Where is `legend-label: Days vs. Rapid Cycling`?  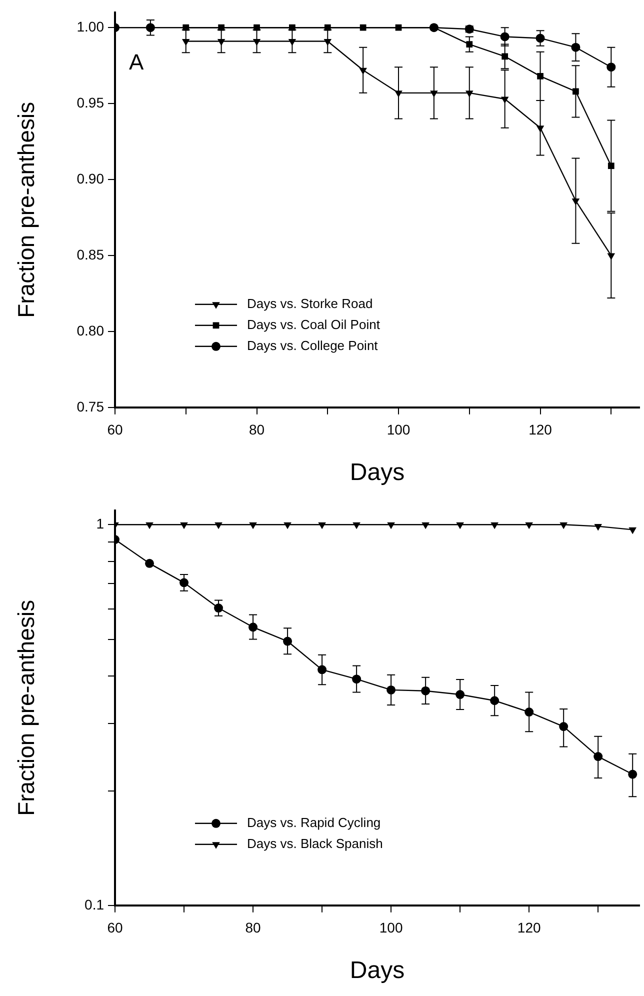 legend-label: Days vs. Rapid Cycling is located at coordinates (314, 822).